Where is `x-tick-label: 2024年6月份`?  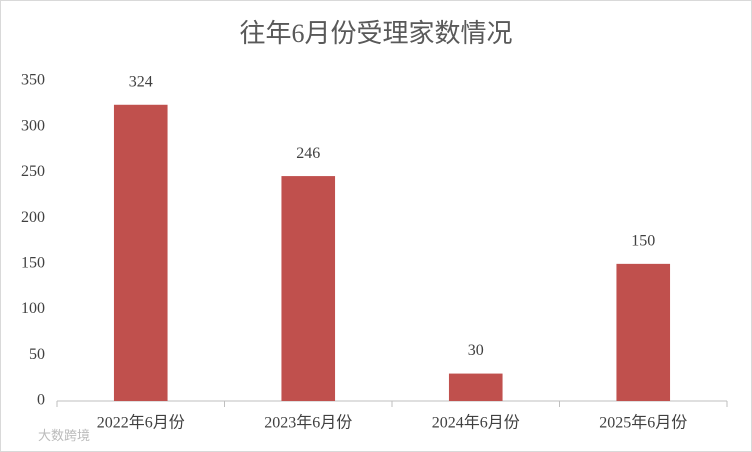
x-tick-label: 2024年6月份 is located at coordinates (476, 423).